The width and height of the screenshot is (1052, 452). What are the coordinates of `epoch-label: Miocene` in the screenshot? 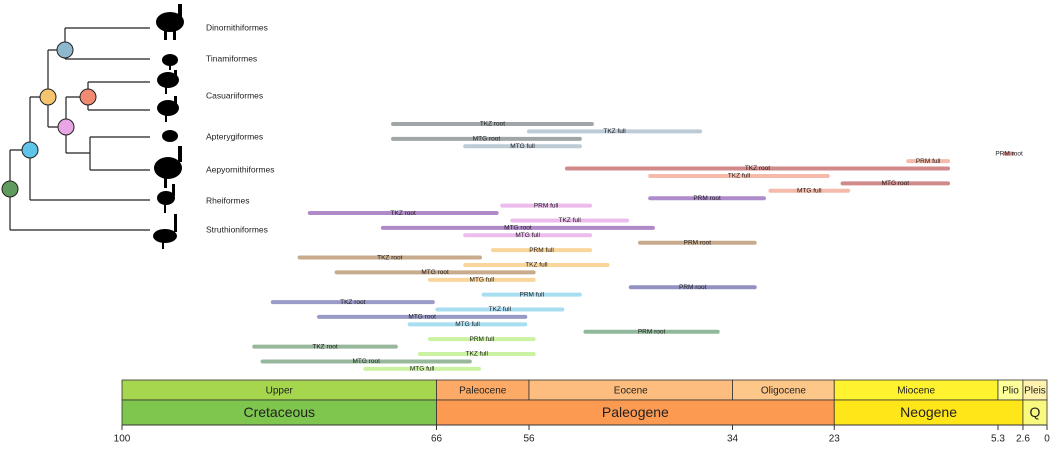 It's located at (916, 391).